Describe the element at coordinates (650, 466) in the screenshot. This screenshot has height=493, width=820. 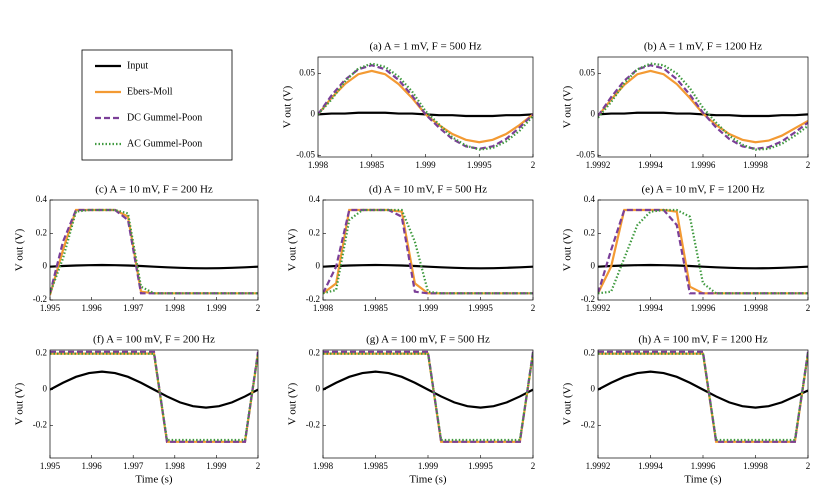
I see `x-tick-label: 1.9994` at that location.